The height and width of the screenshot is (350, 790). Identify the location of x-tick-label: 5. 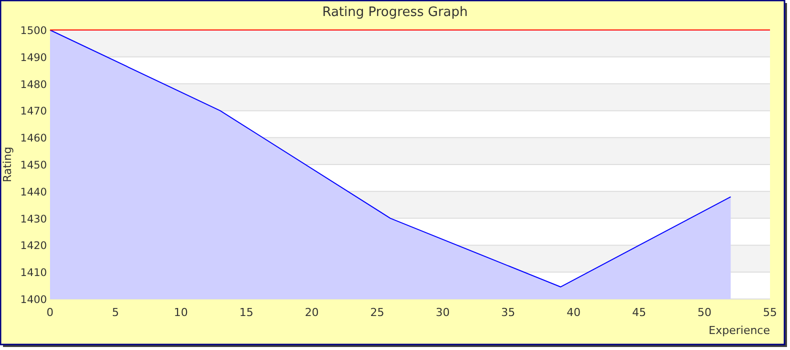
(115, 312).